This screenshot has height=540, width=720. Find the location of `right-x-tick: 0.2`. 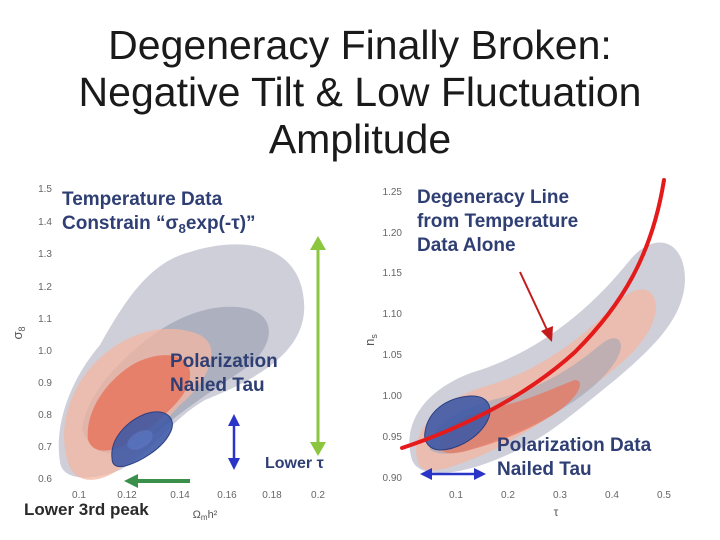

right-x-tick: 0.2 is located at coordinates (508, 495).